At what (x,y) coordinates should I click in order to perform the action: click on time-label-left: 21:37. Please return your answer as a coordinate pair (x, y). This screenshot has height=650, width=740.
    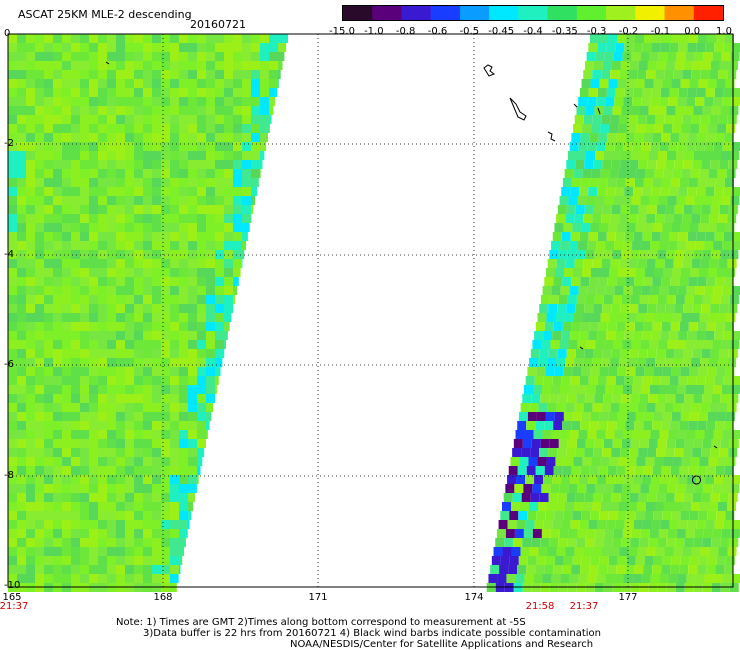
    Looking at the image, I should click on (14, 606).